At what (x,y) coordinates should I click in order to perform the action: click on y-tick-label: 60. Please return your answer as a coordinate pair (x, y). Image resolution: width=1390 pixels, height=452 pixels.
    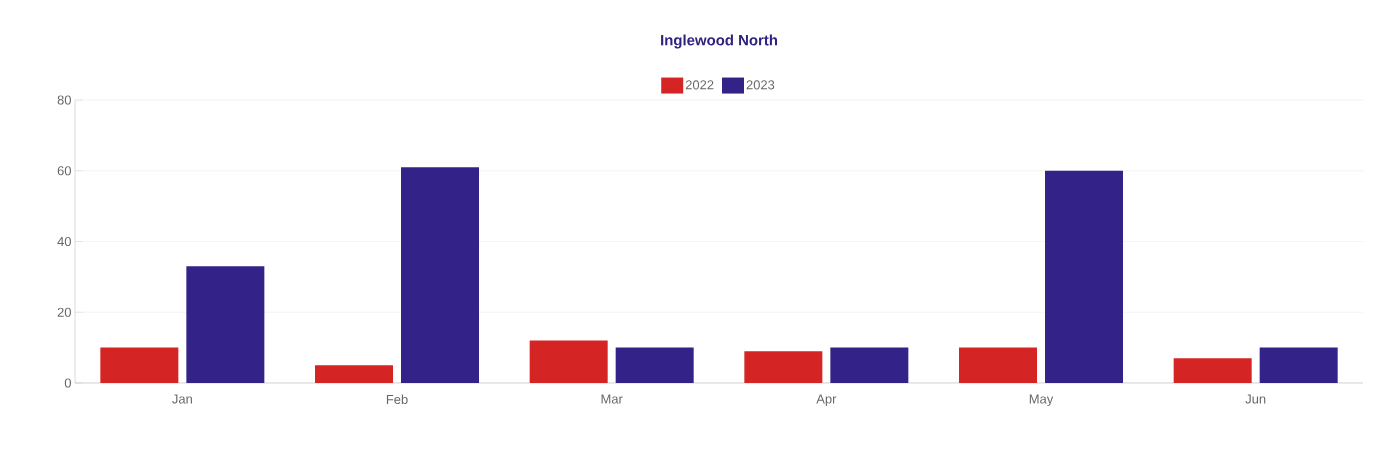
    Looking at the image, I should click on (64, 171).